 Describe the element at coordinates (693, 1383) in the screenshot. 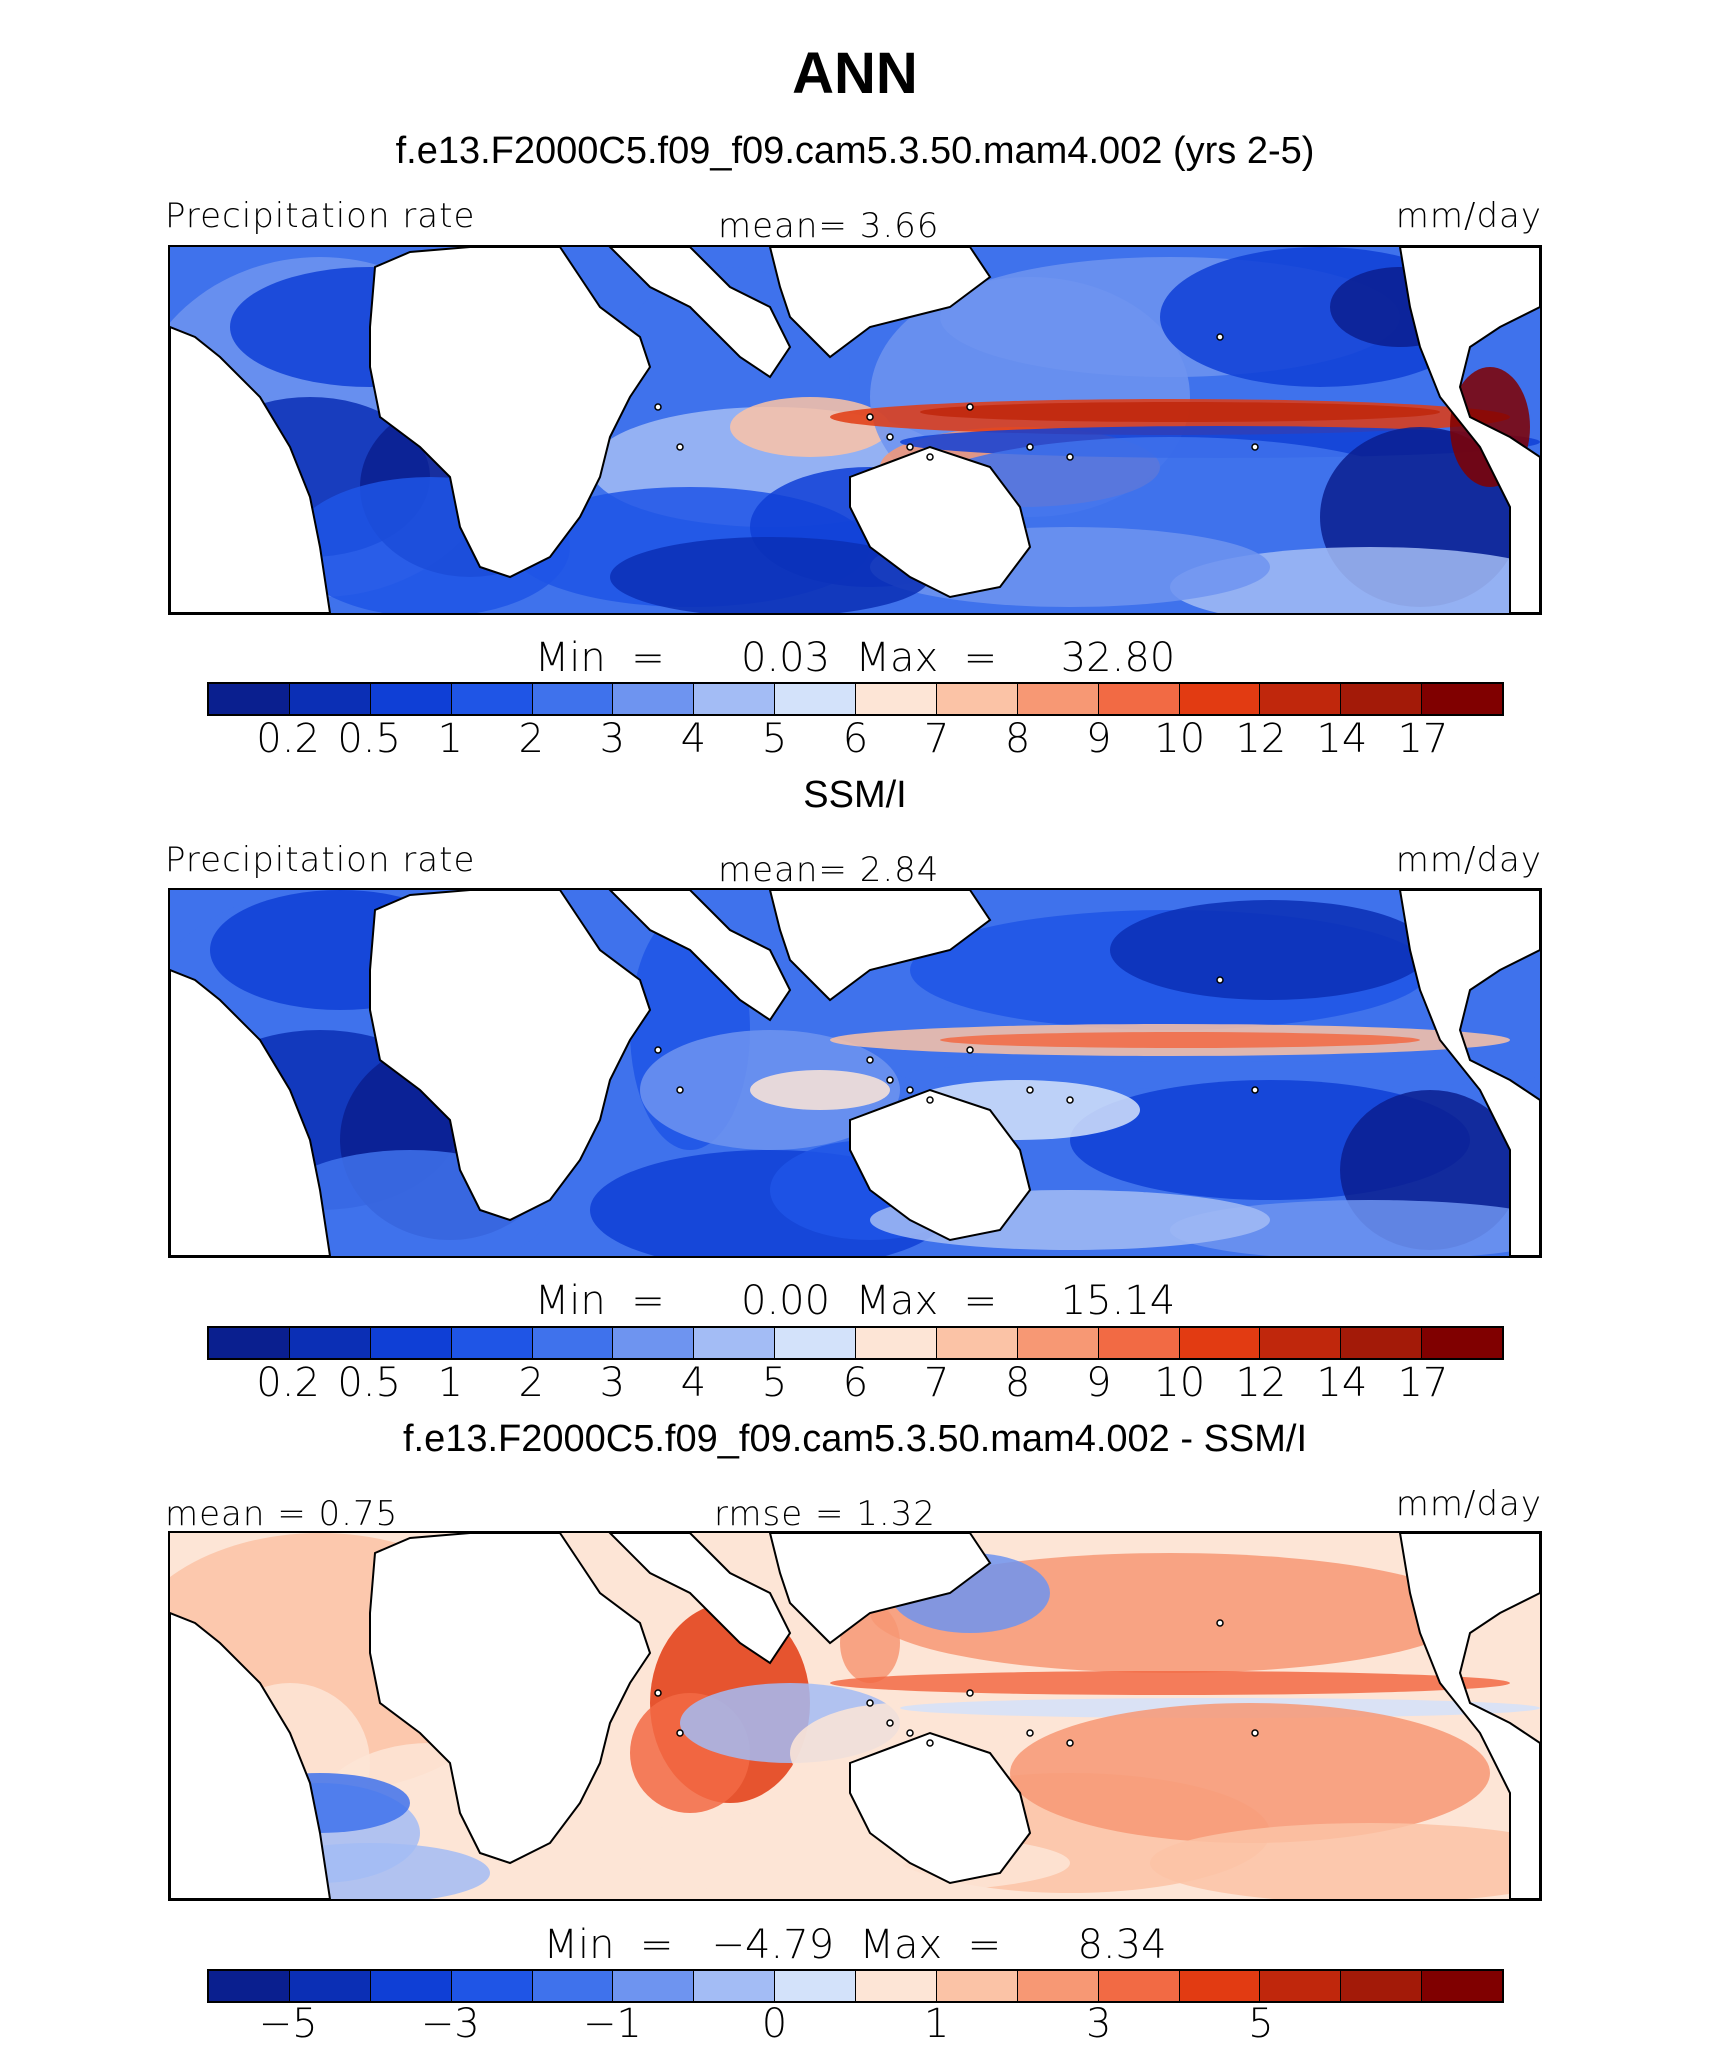

I see `colorbar-tick-label: 4` at that location.